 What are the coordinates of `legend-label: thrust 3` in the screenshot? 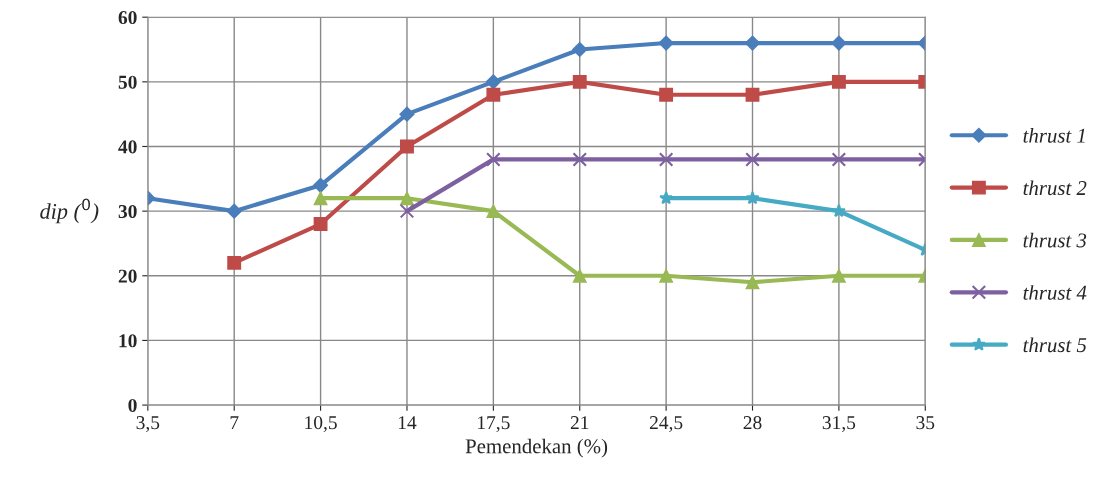 It's located at (1055, 240).